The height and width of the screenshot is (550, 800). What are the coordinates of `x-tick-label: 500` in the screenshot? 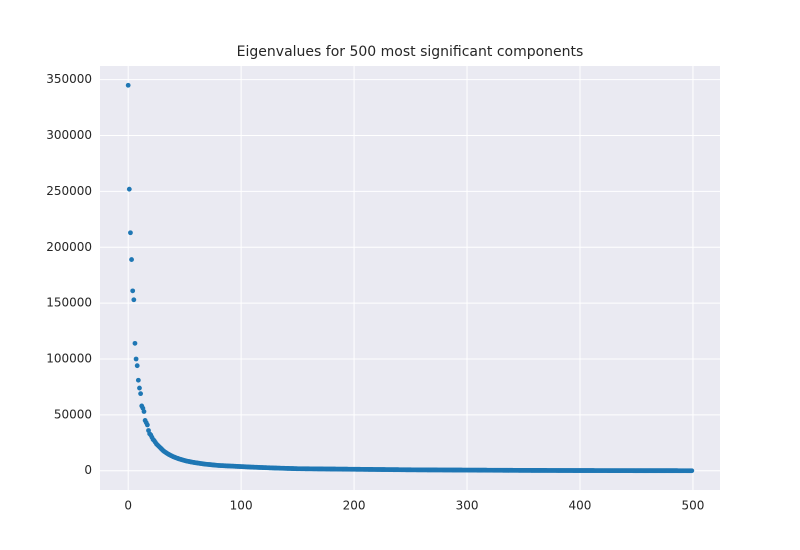 It's located at (692, 506).